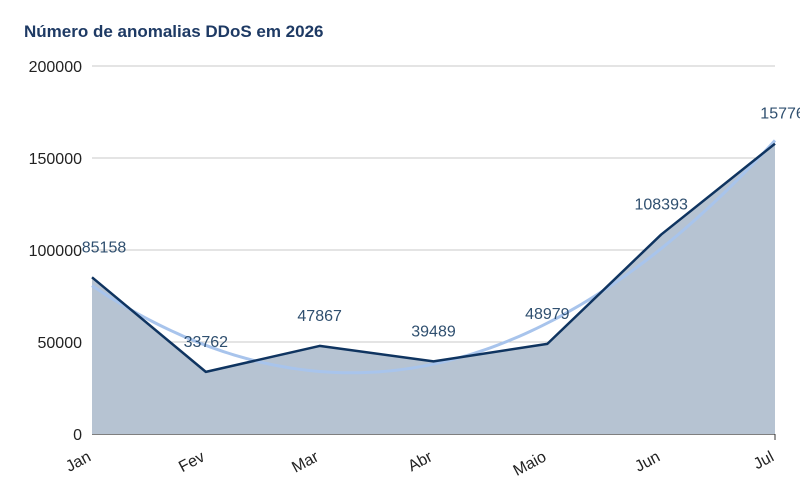  What do you see at coordinates (77, 435) in the screenshot?
I see `y-tick-label: 0` at bounding box center [77, 435].